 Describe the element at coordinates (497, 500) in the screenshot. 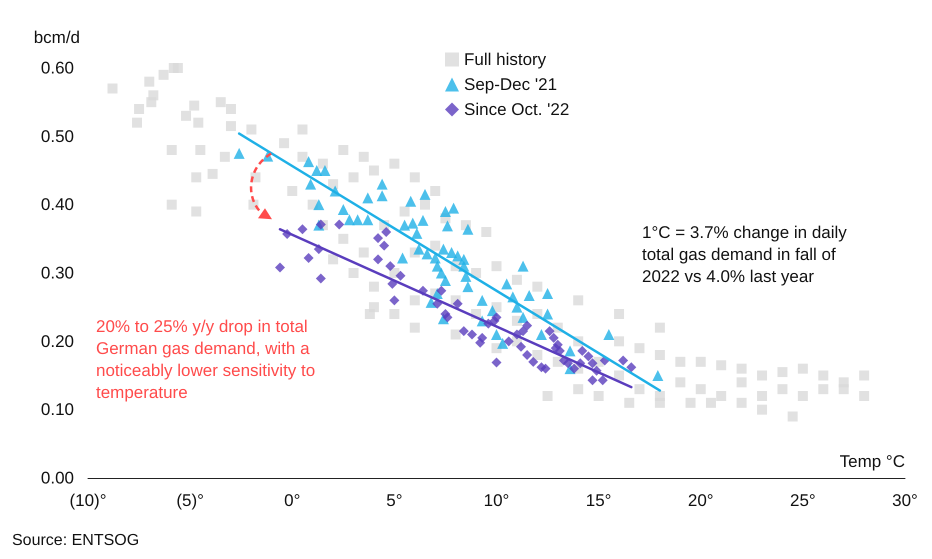

I see `x-tick-label: 10°` at that location.